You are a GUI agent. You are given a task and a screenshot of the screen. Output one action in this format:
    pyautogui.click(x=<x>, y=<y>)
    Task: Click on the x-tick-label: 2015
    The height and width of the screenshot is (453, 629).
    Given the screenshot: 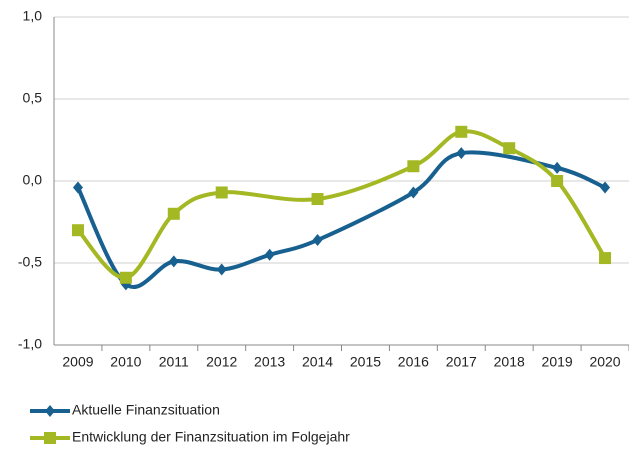 What is the action you would take?
    pyautogui.click(x=365, y=362)
    